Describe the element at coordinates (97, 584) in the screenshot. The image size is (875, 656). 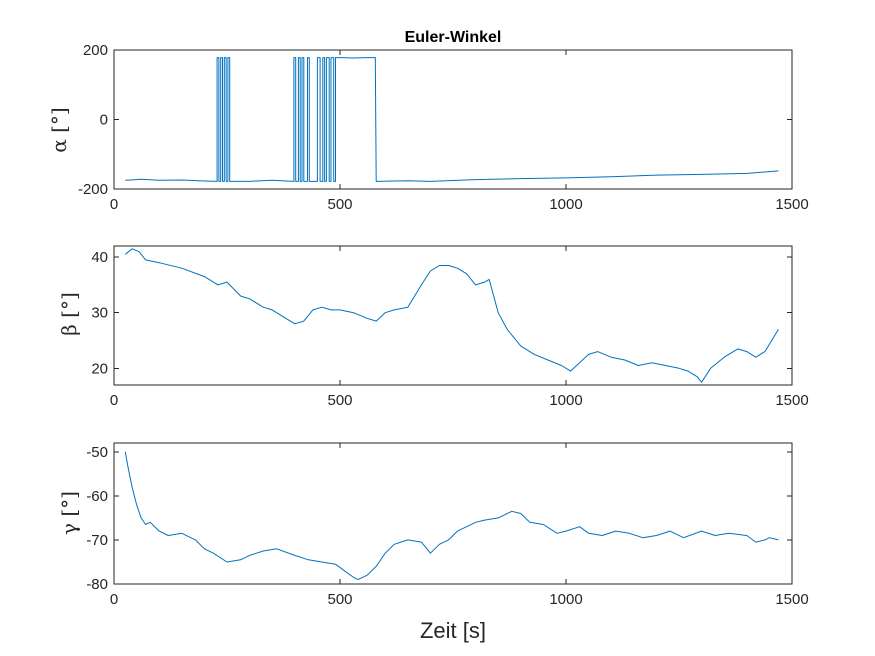
I see `gamma-y-tick-label: -80` at that location.